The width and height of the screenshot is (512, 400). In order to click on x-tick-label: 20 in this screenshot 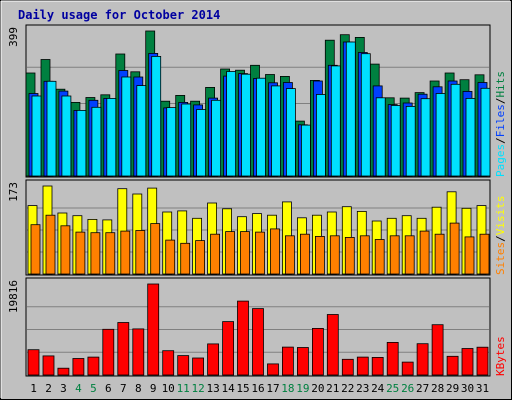, I will do `click(317, 388)`.